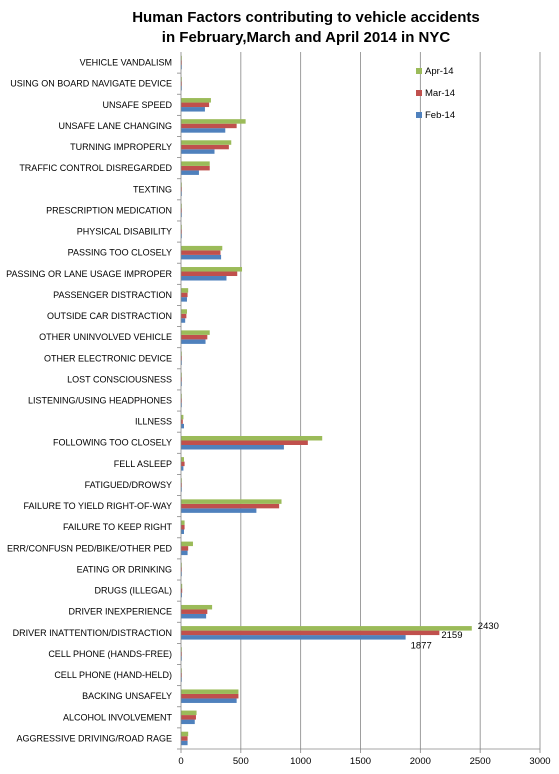  I want to click on x-tick-label: 2500, so click(480, 761).